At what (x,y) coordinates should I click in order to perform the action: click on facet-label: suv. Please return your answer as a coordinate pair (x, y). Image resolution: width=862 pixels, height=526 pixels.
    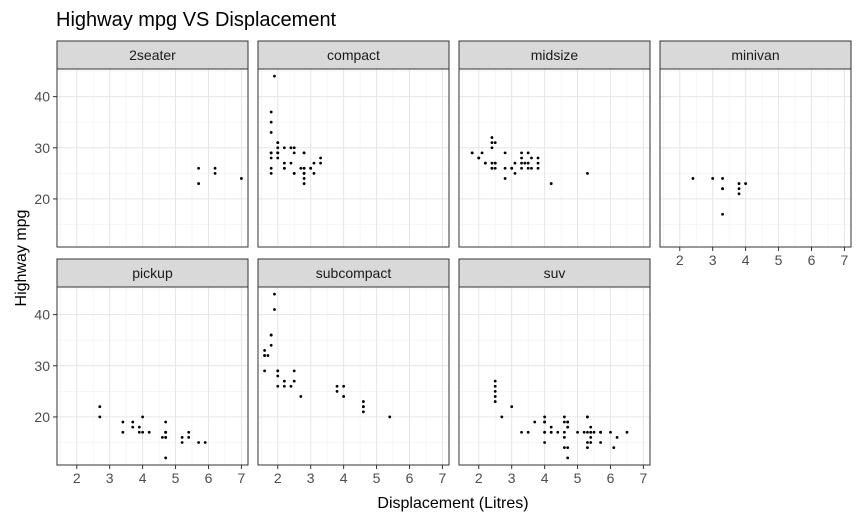
    Looking at the image, I should click on (555, 273).